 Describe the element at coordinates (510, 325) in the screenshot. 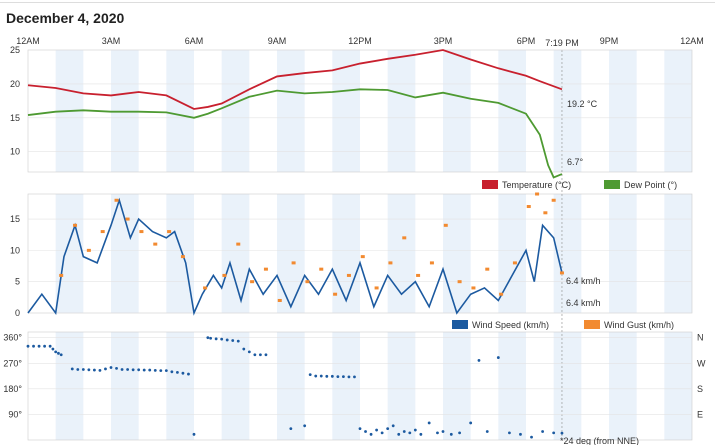

I see `legend-wind-speed: Wind Speed (km/h)` at that location.